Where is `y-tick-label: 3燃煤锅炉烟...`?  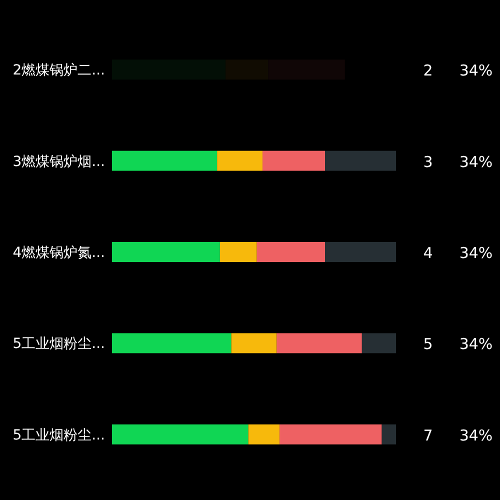
y-tick-label: 3燃煤锅炉烟... is located at coordinates (58, 162).